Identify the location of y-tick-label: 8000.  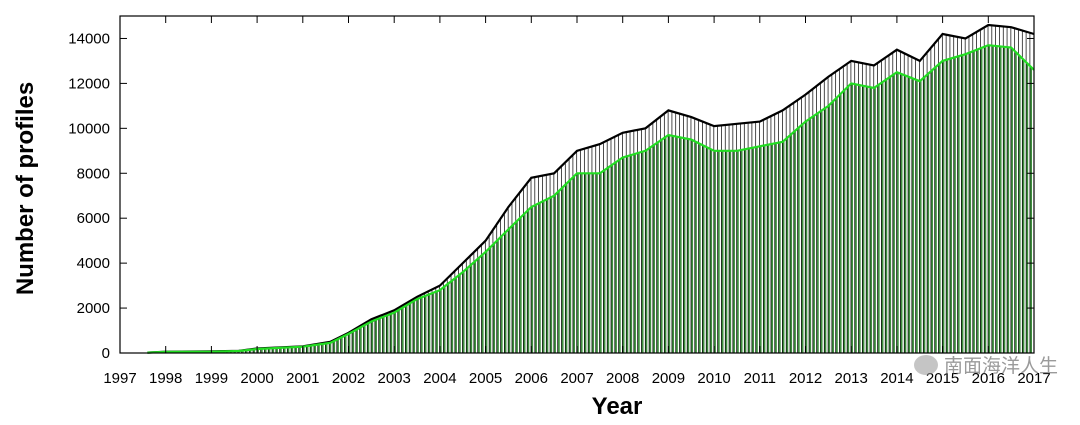
(93, 173).